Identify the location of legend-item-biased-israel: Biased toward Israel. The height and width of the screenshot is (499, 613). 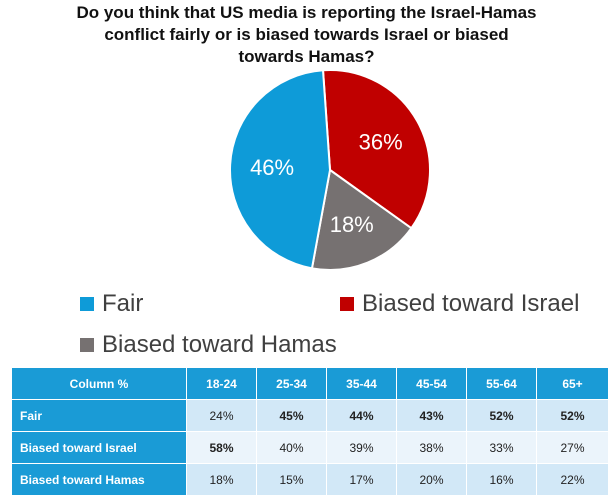
(459, 304).